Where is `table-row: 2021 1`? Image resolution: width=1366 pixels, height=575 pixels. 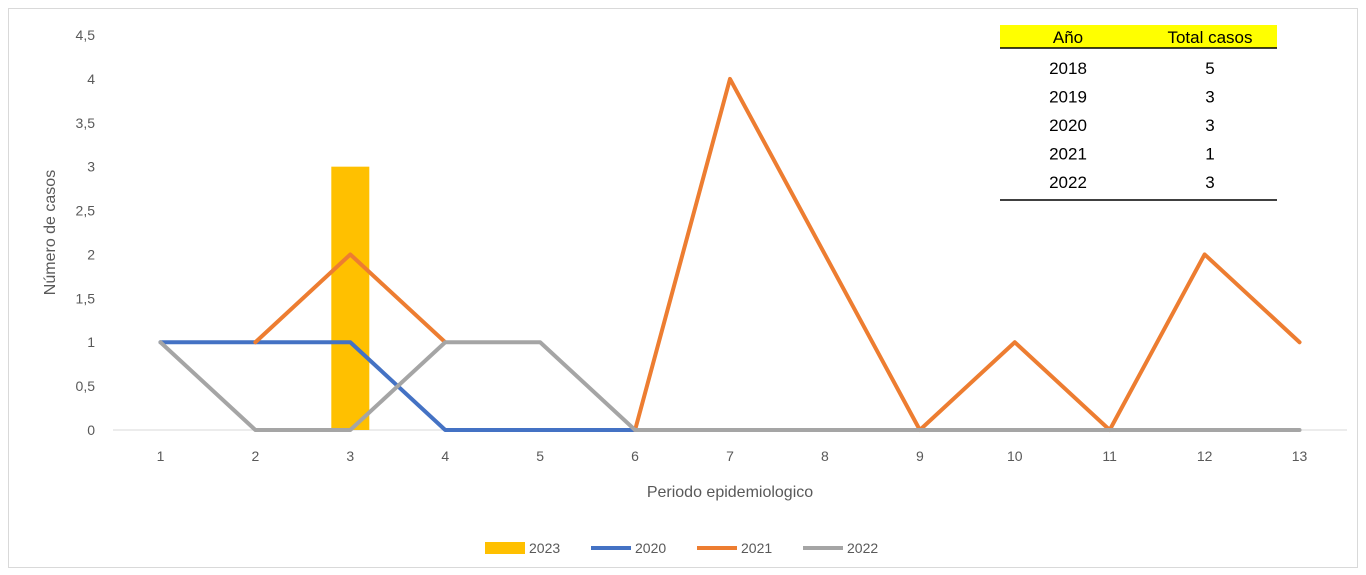
table-row: 2021 1 is located at coordinates (1132, 154).